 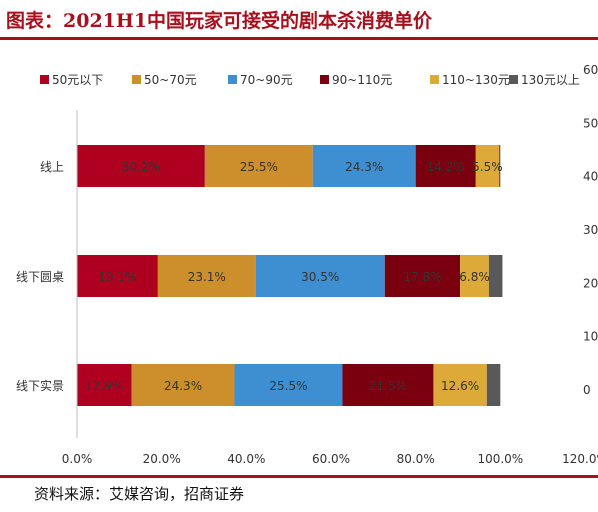 I want to click on x-tick-label: 0.0%, so click(x=77, y=459).